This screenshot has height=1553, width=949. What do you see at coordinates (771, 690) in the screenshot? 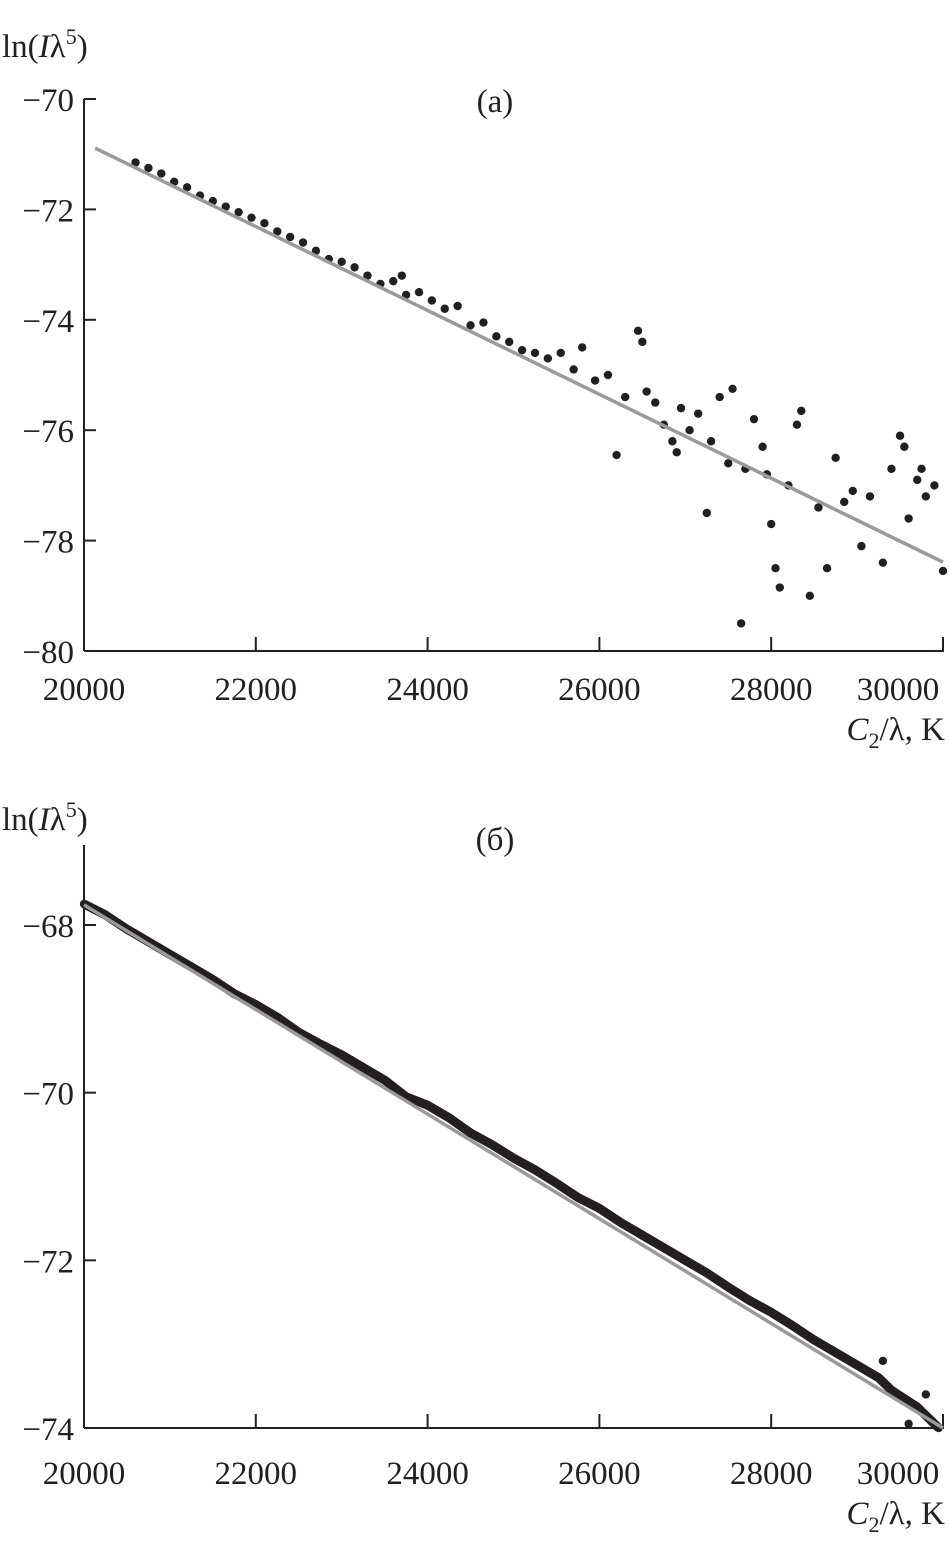
I see `x-tick-label: 28000` at bounding box center [771, 690].